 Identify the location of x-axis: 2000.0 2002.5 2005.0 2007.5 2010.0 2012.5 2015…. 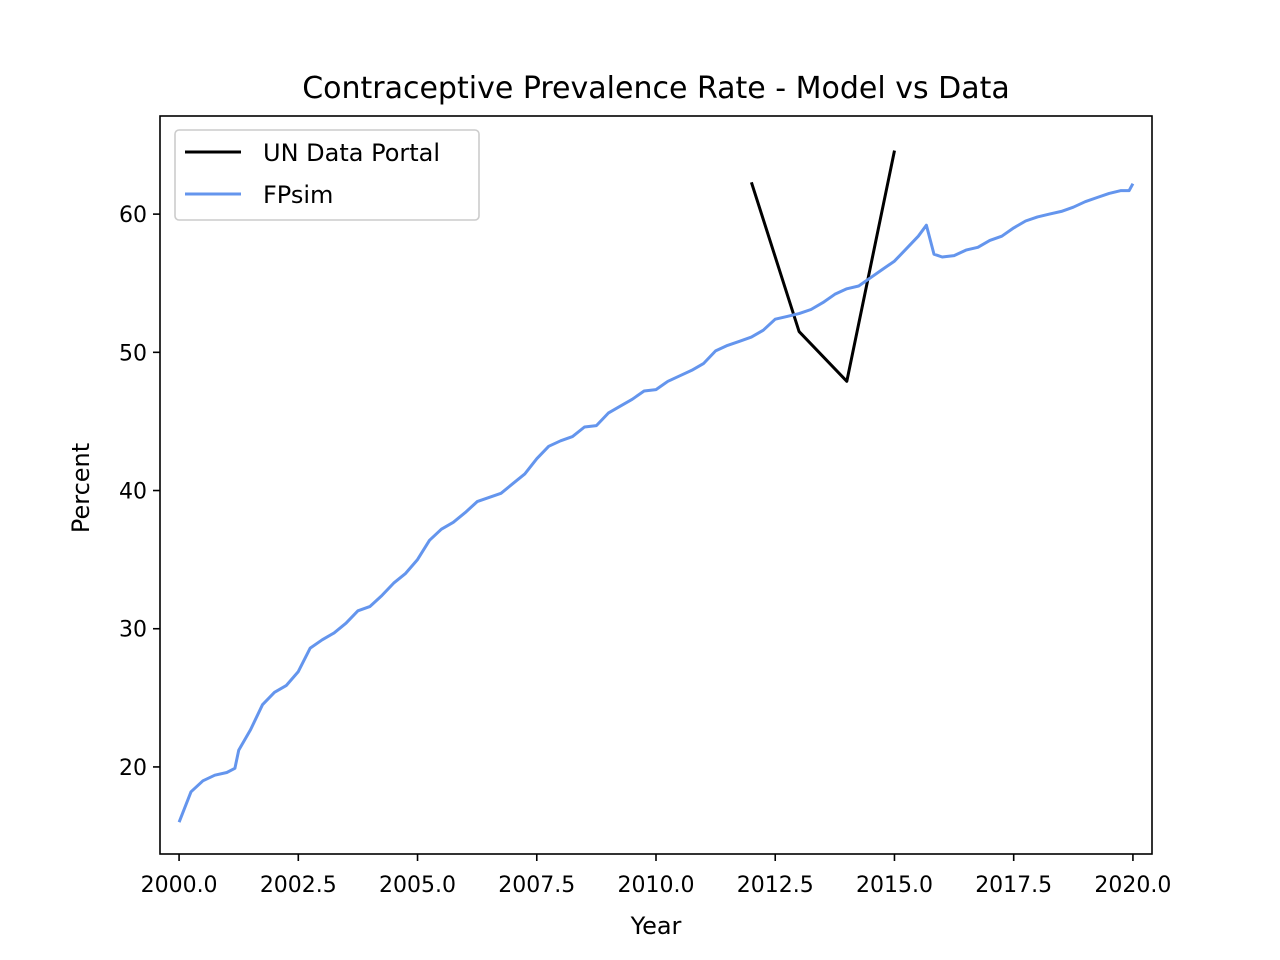
(656, 876).